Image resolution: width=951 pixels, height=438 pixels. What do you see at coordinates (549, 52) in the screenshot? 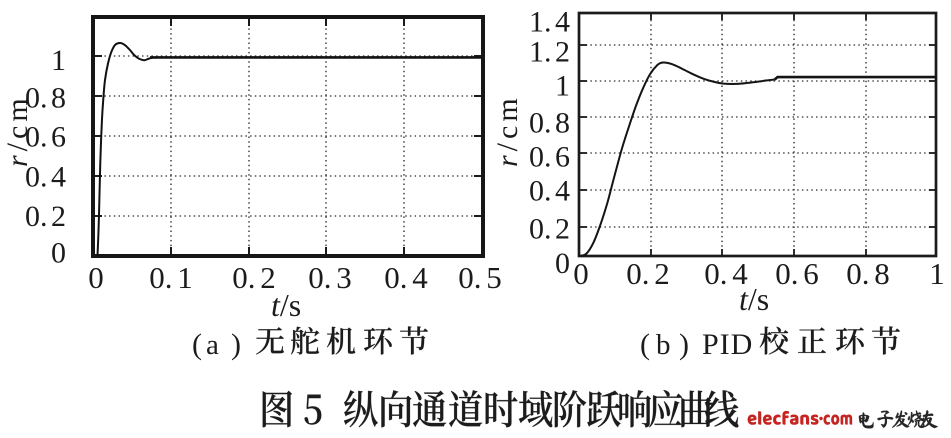
I see `svg-text: 1. 2` at bounding box center [549, 52].